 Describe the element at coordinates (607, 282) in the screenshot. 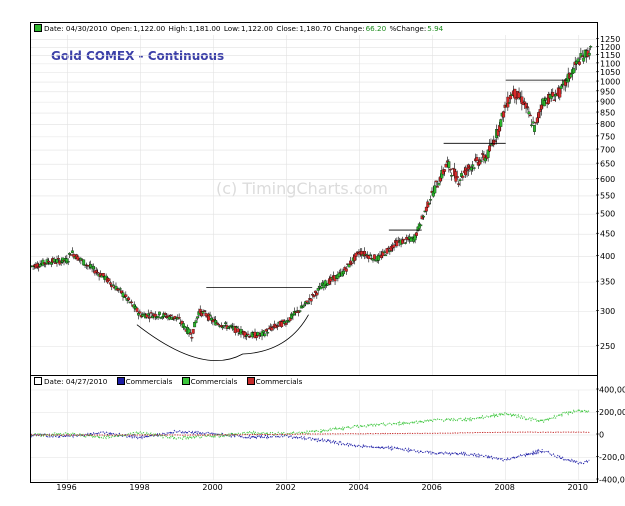

I see `price-y-tick-label: 350` at that location.